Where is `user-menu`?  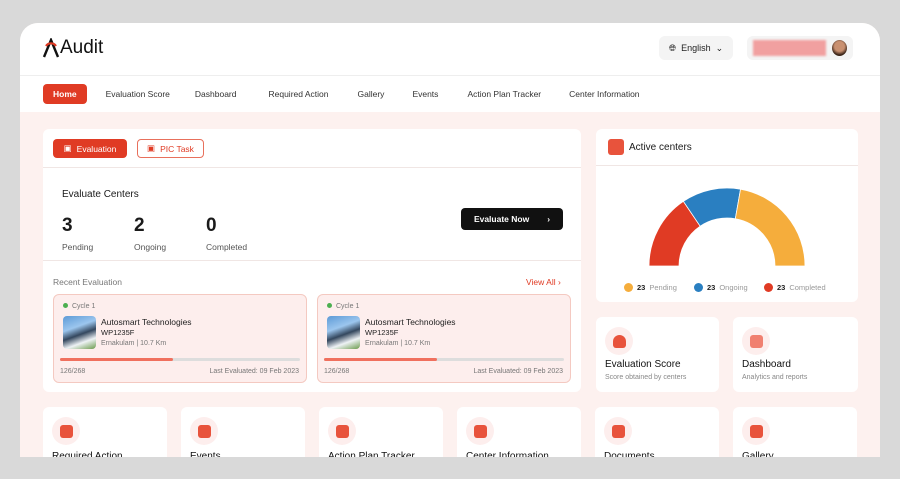 user-menu is located at coordinates (800, 48).